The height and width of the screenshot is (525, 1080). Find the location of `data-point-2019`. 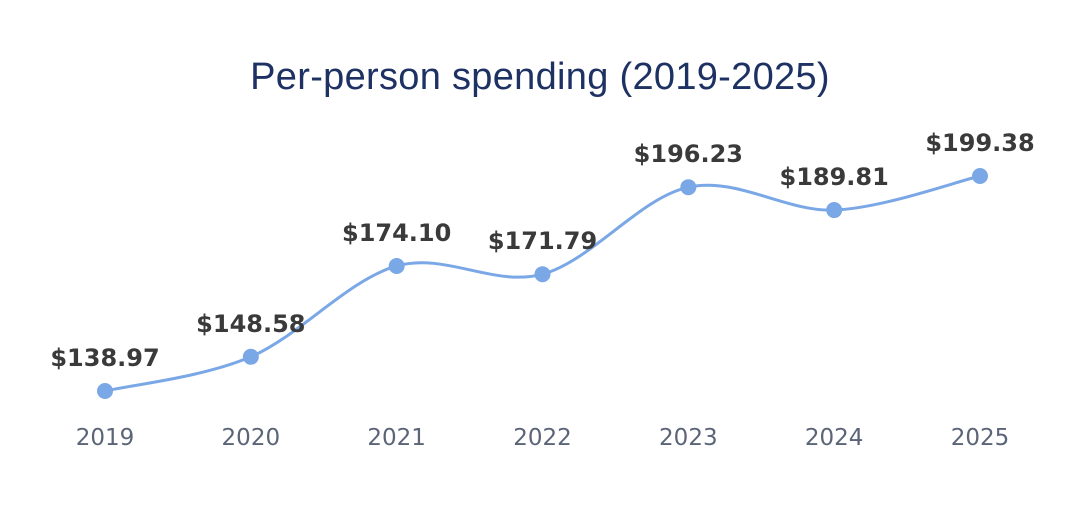

data-point-2019 is located at coordinates (105, 391).